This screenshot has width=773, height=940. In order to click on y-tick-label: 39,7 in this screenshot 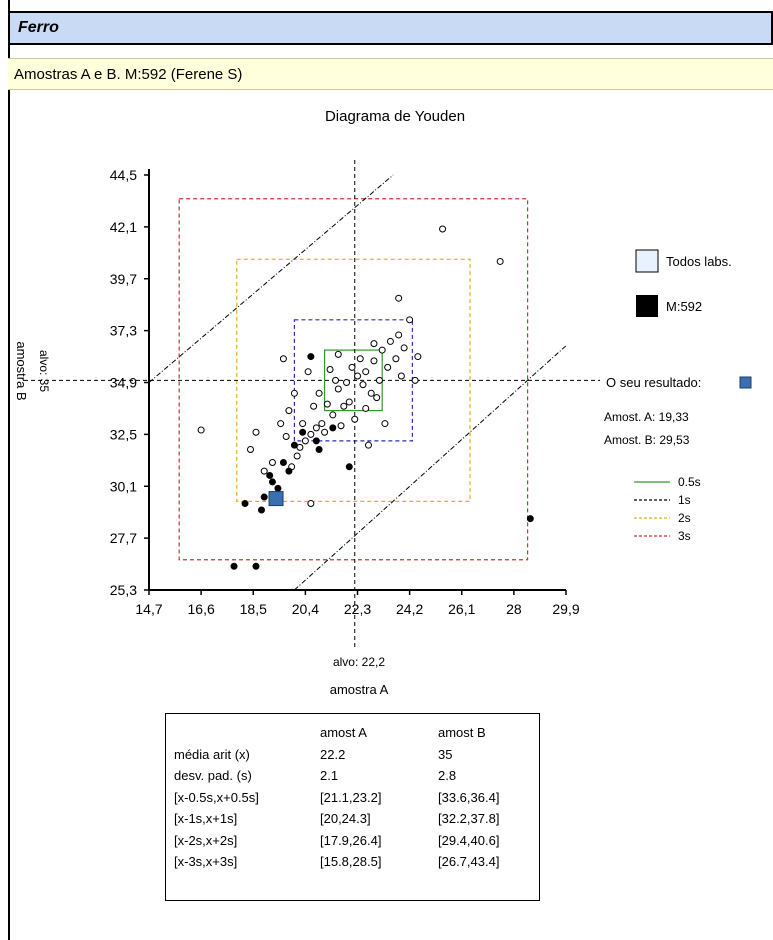, I will do `click(123, 279)`.